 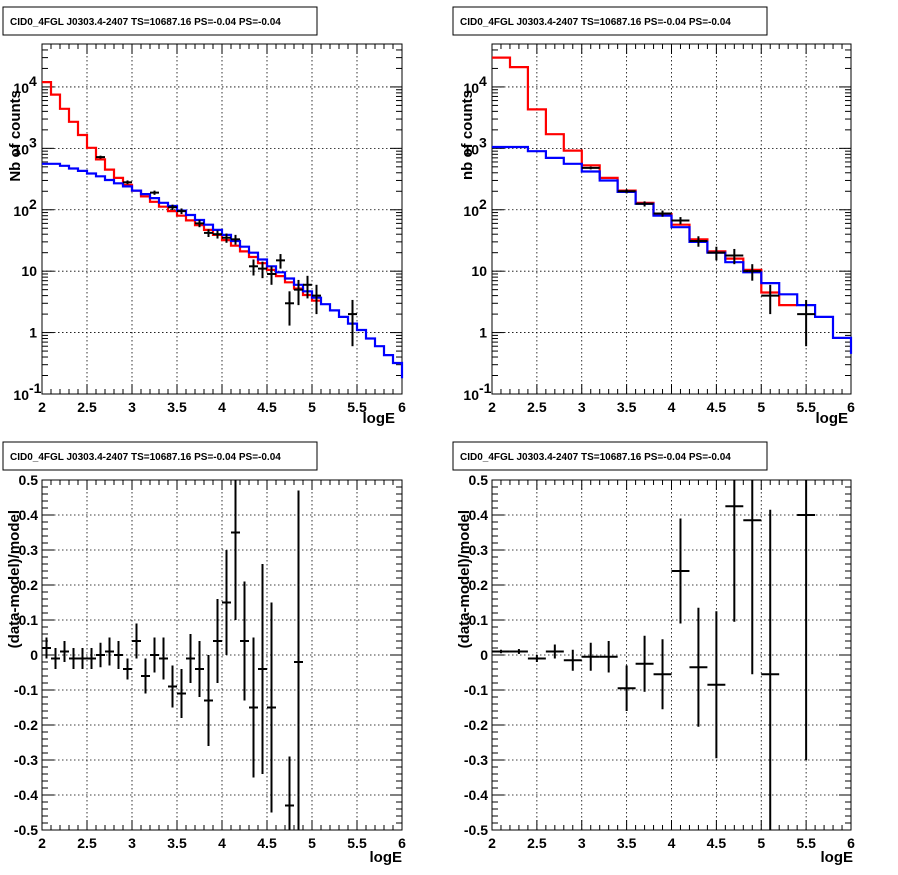 I want to click on panel-2-xlabel: logE, so click(x=832, y=418).